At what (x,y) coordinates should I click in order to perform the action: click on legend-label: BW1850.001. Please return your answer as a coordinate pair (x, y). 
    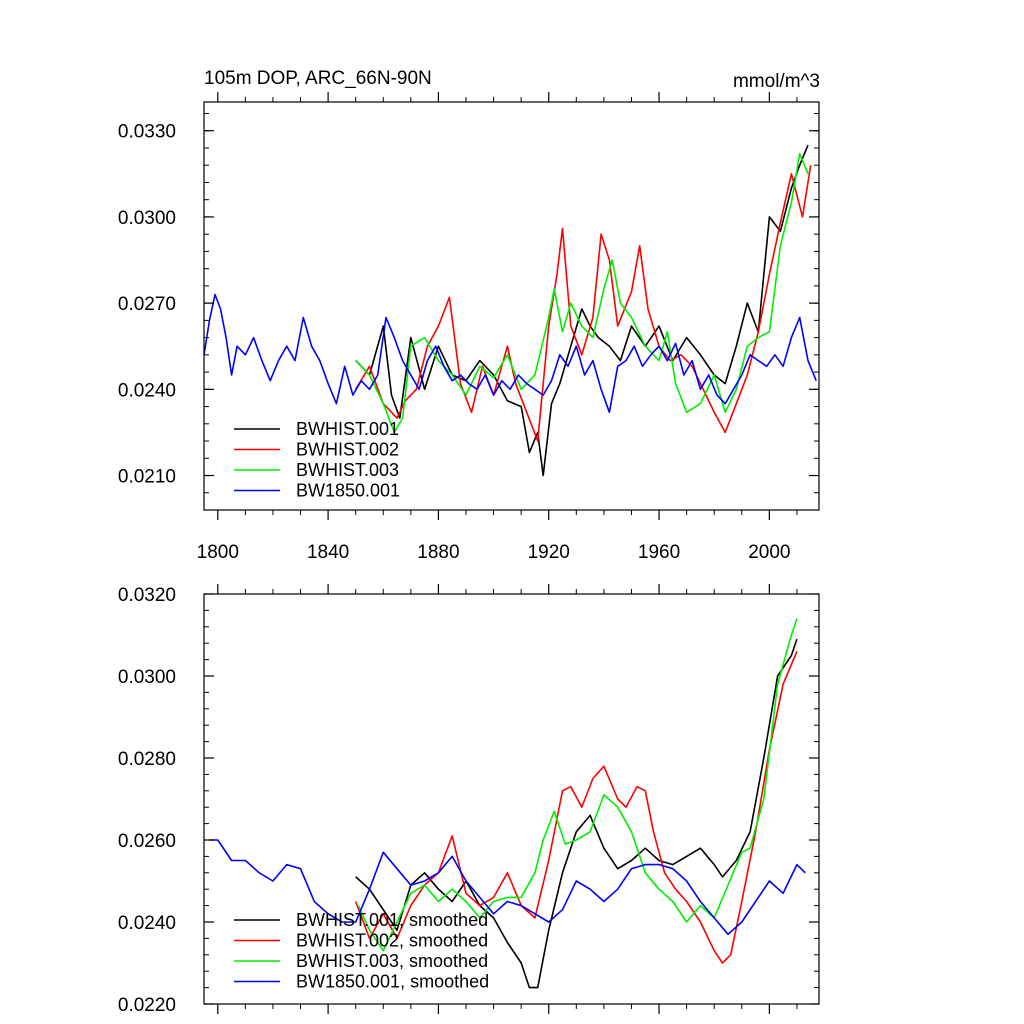
    Looking at the image, I should click on (348, 491).